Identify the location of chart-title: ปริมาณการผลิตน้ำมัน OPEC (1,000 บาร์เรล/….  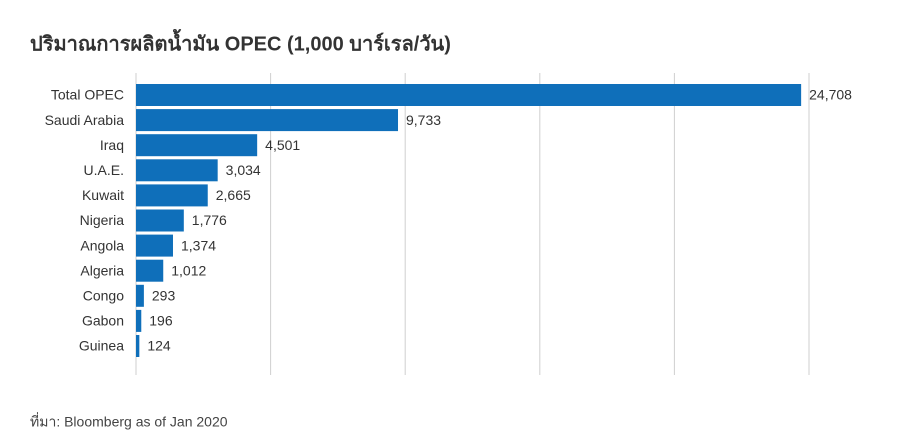
(240, 41).